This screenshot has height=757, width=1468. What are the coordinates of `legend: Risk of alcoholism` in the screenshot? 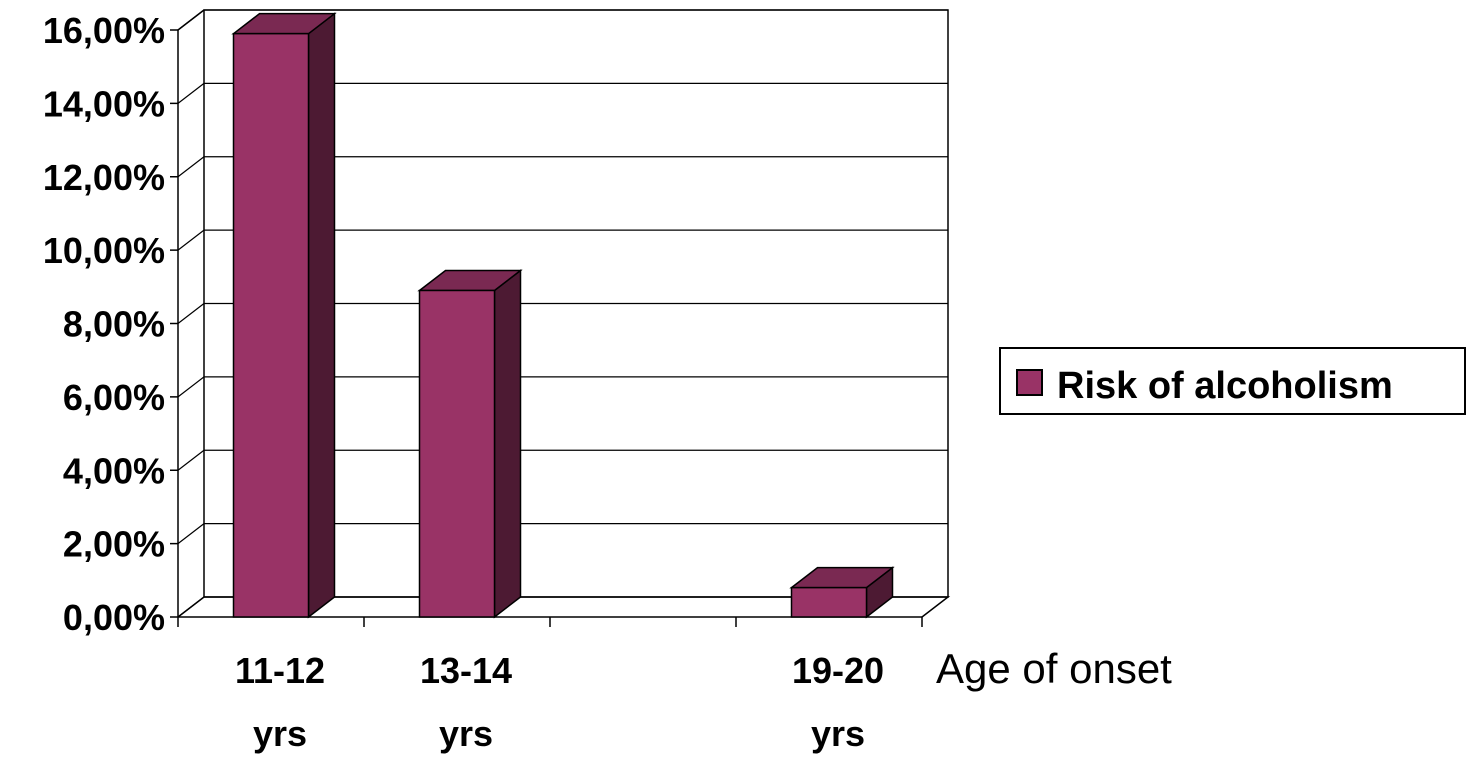 It's located at (1232, 381).